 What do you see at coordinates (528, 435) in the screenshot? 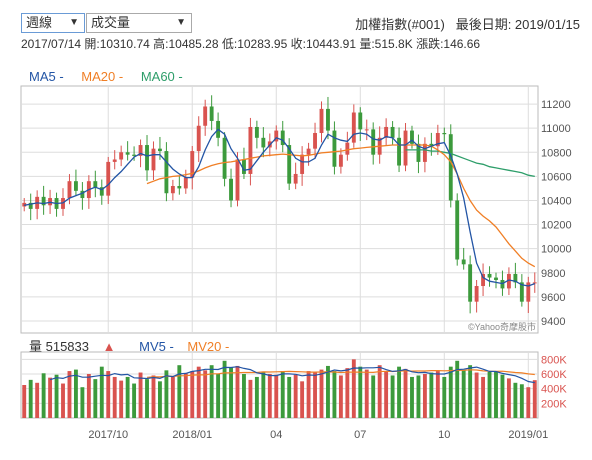
I see `x-tick-label: 2019/01` at bounding box center [528, 435].